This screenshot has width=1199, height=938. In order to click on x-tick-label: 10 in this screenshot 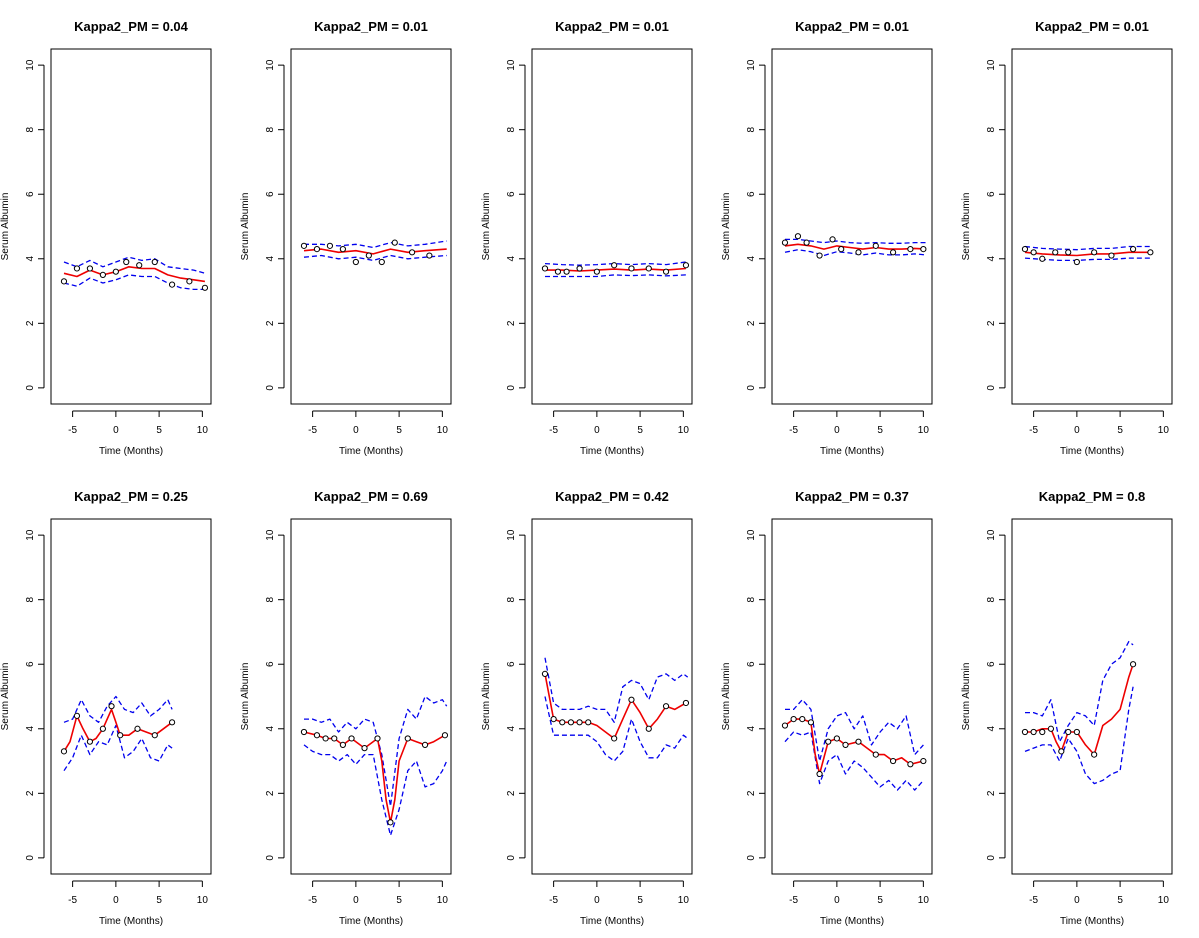, I will do `click(443, 430)`.